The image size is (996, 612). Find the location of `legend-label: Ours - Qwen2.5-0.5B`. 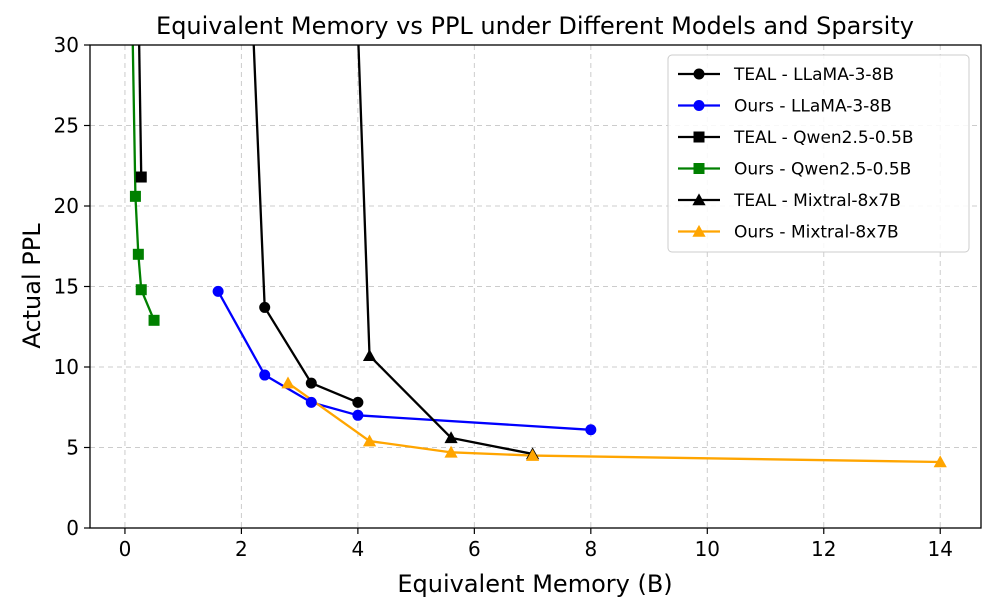

legend-label: Ours - Qwen2.5-0.5B is located at coordinates (822, 170).